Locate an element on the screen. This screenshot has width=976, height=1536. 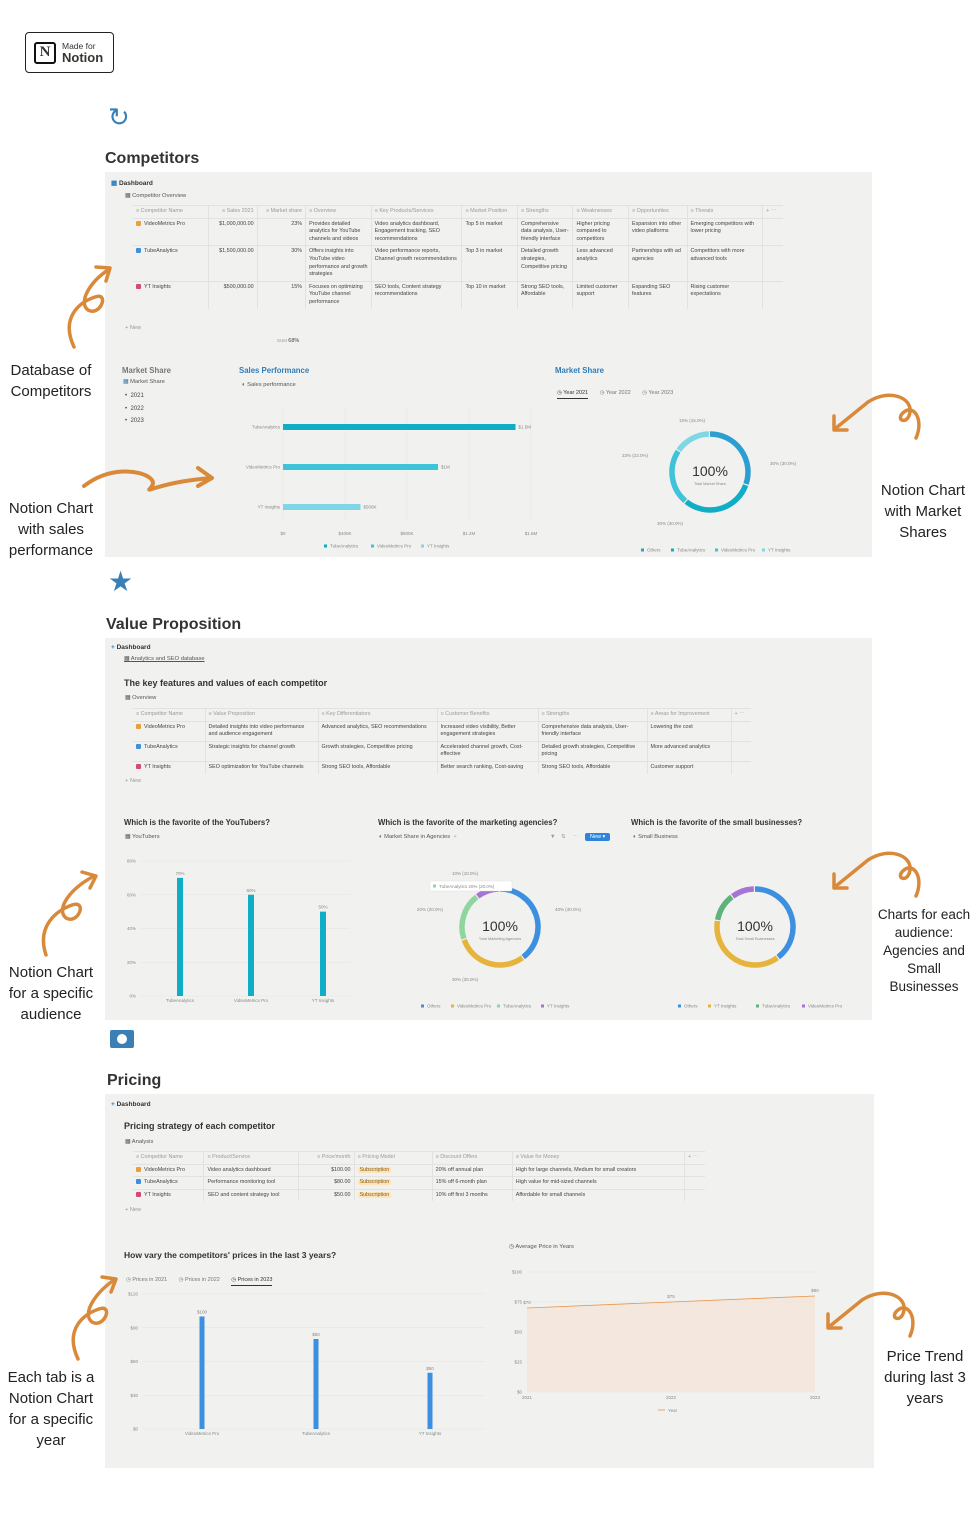
column-header: ≡ Market share is located at coordinates (282, 212).